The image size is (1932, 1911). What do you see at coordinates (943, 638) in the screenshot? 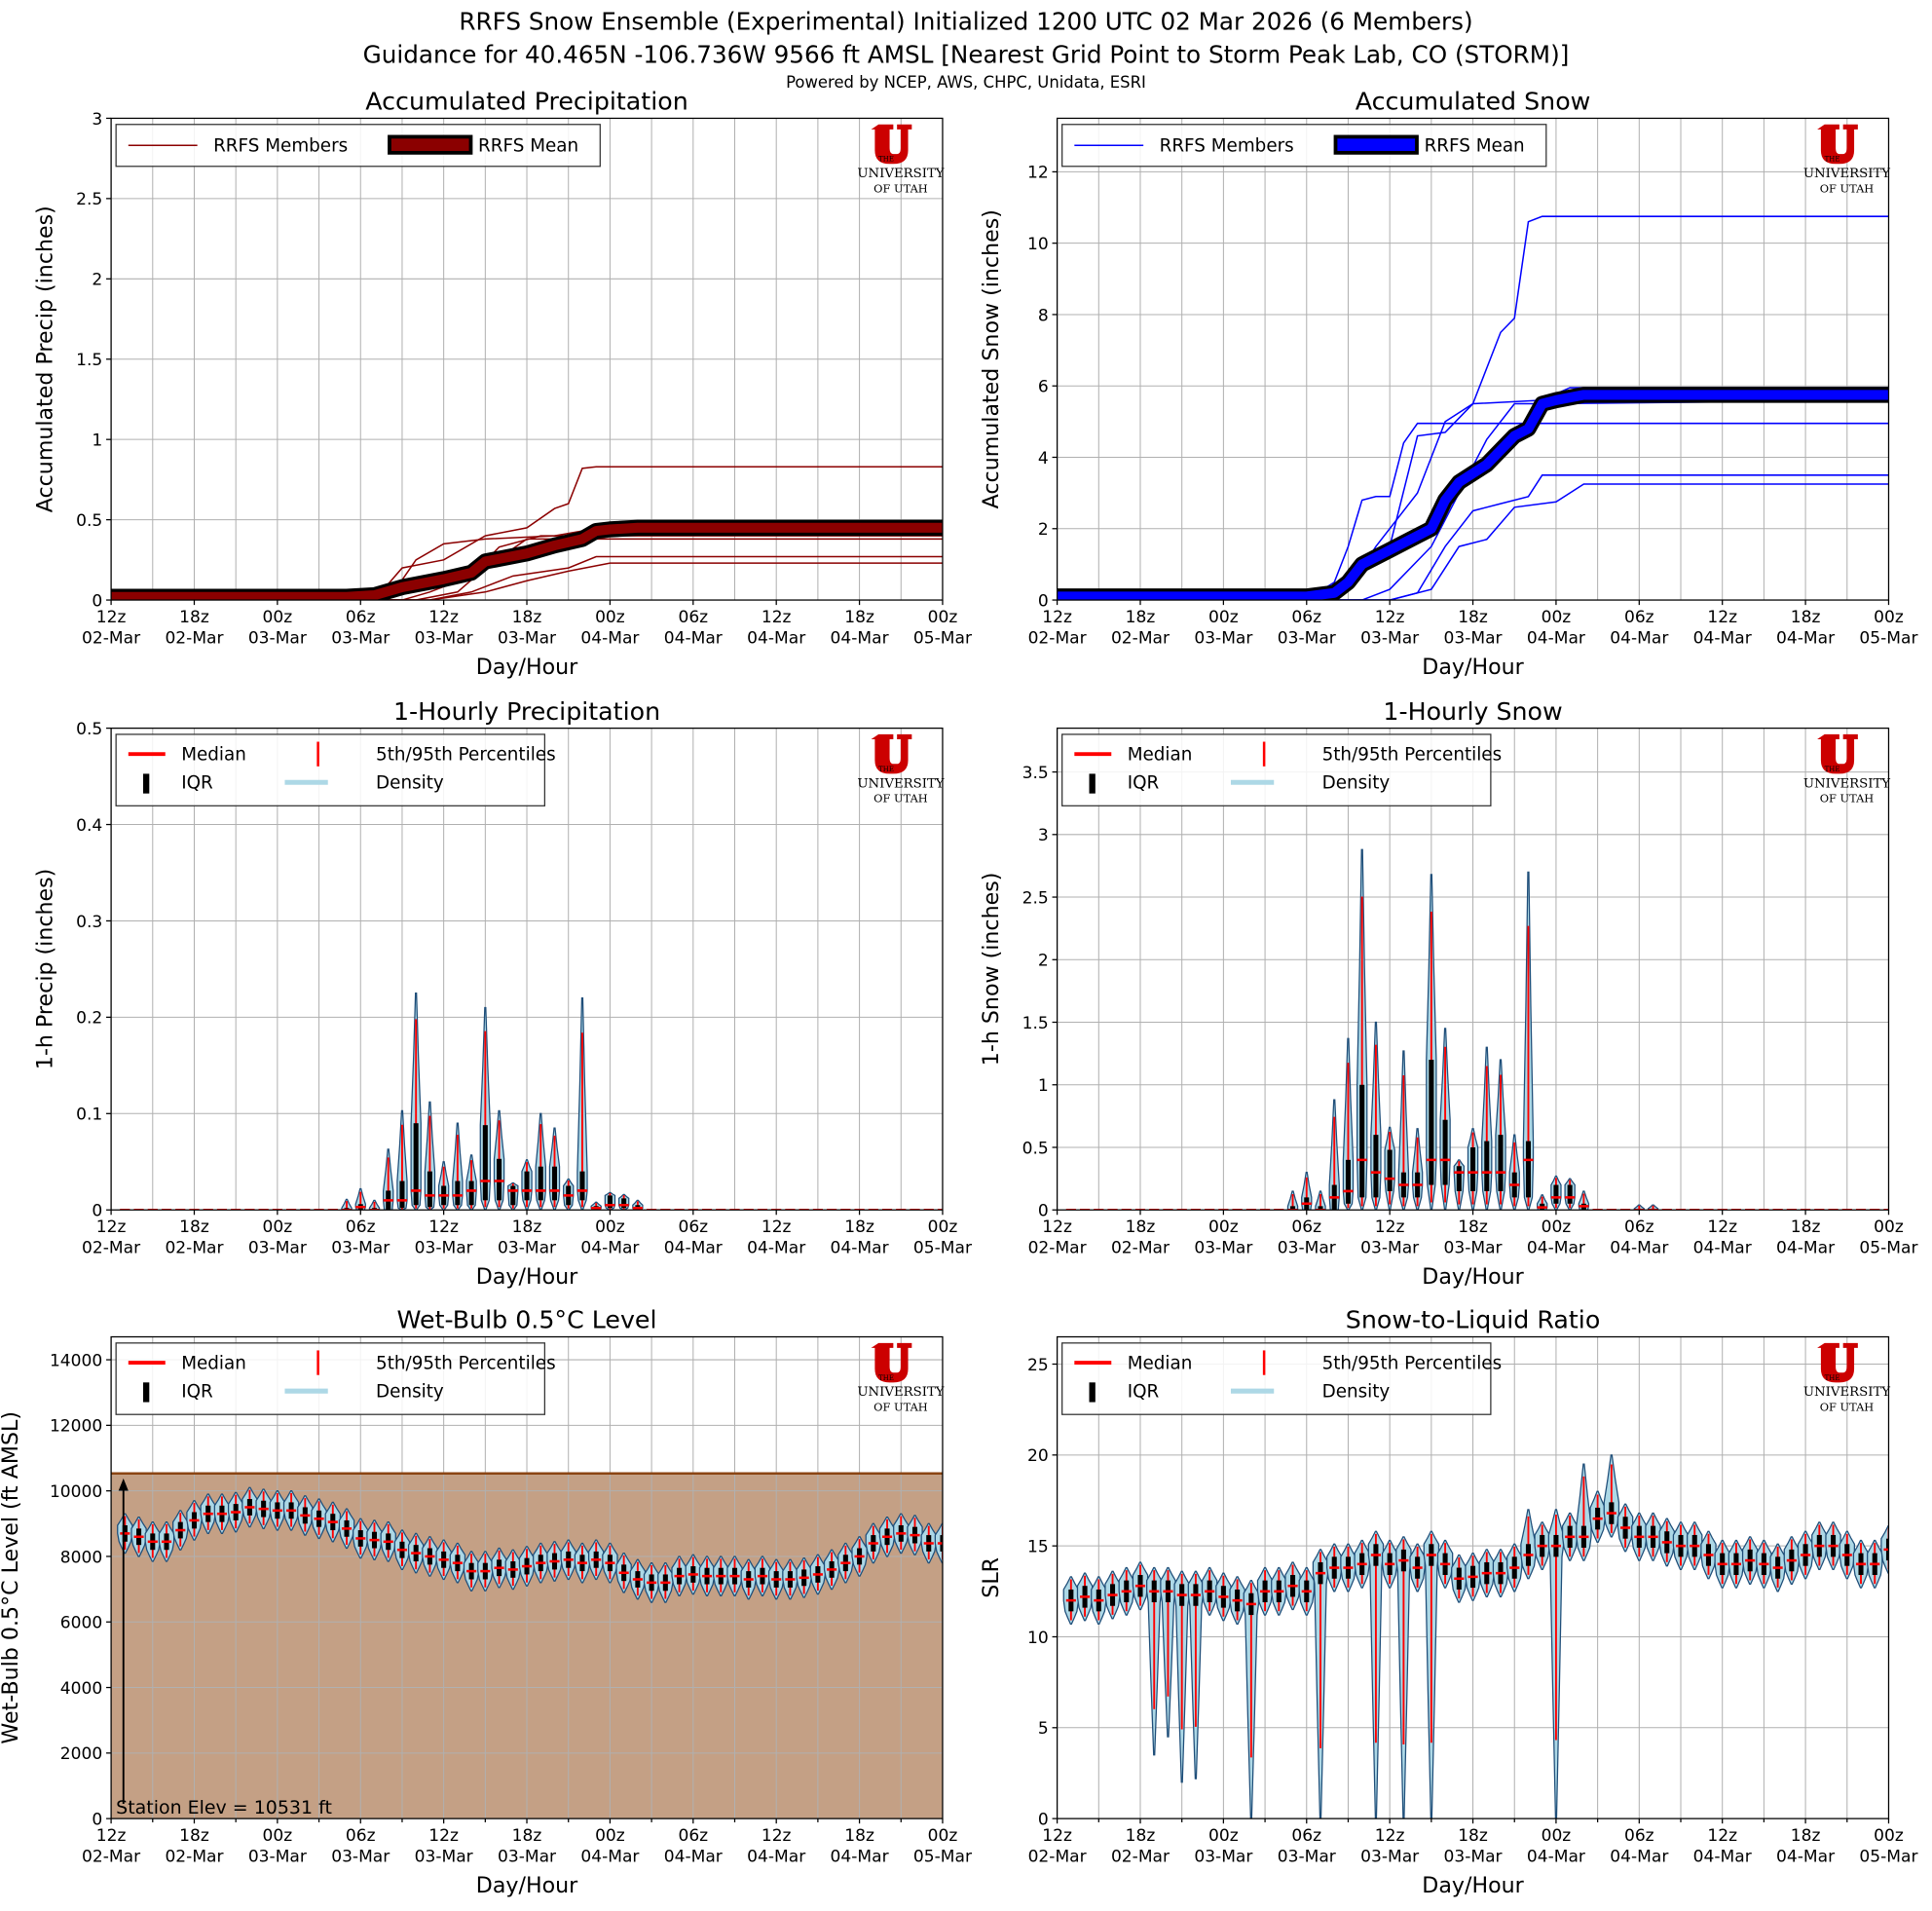
I see `x-tick-label-date: 05-Mar` at bounding box center [943, 638].